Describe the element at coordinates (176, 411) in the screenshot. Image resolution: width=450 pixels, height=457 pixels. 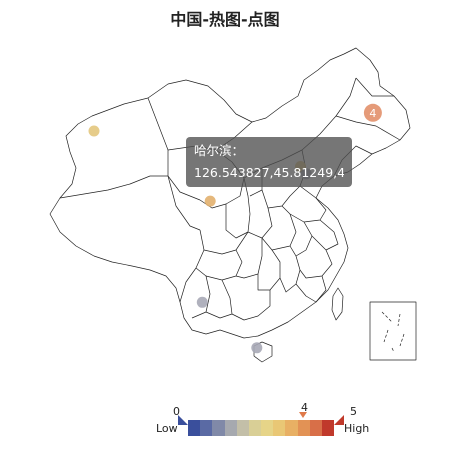
I see `visual-map-min-label: 0` at that location.